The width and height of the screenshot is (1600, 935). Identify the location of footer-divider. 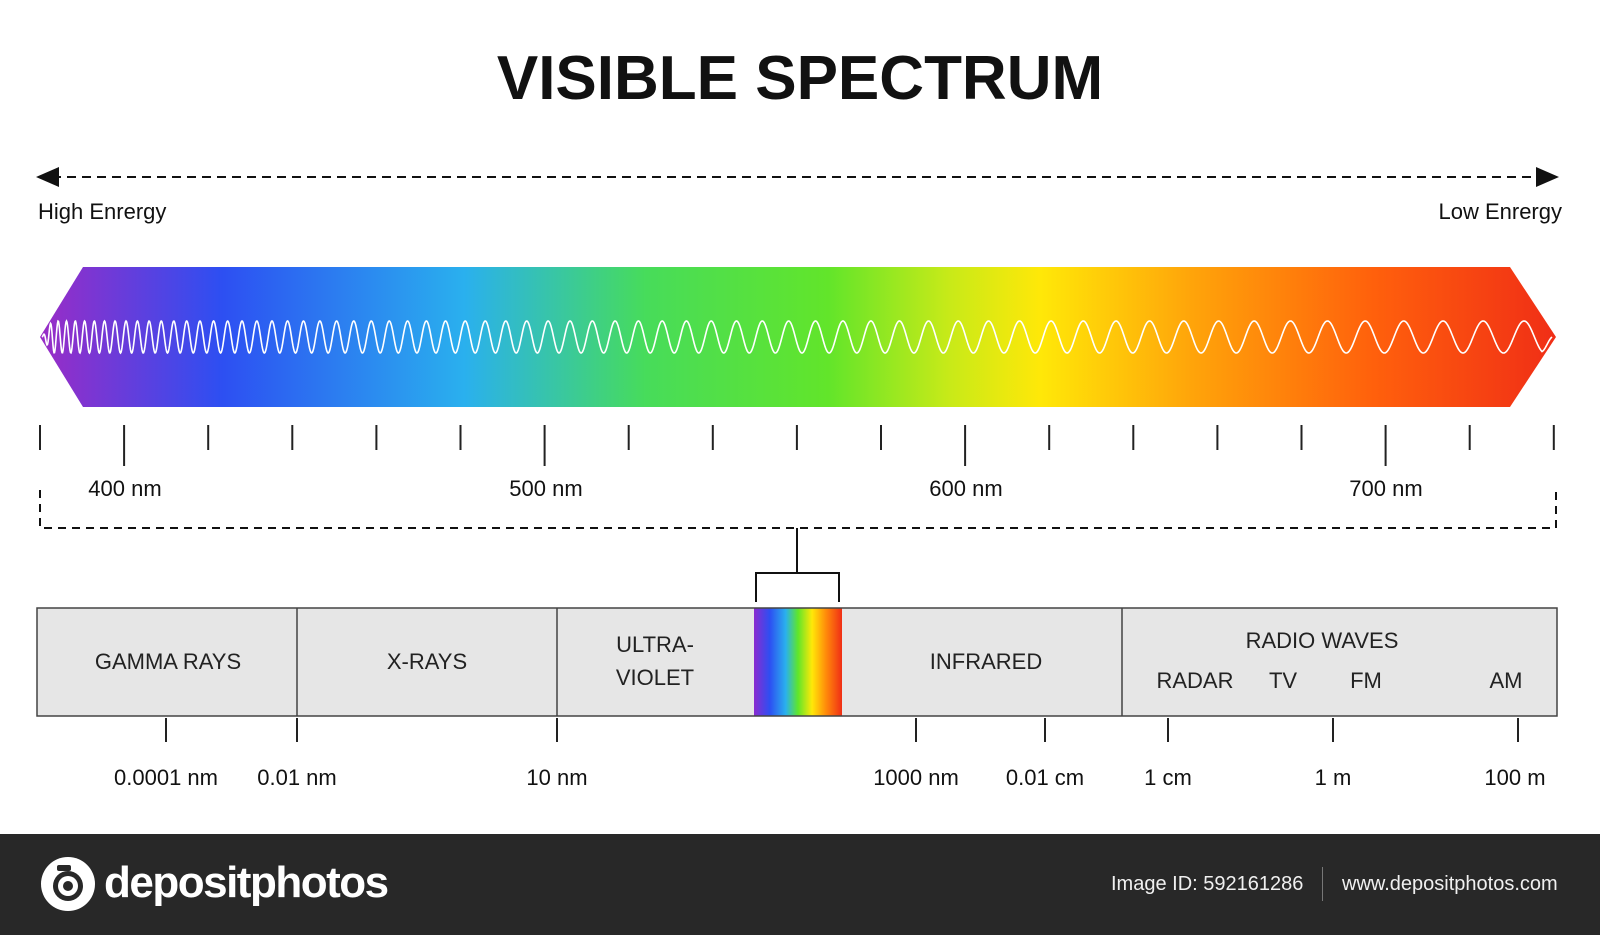
(1322, 884).